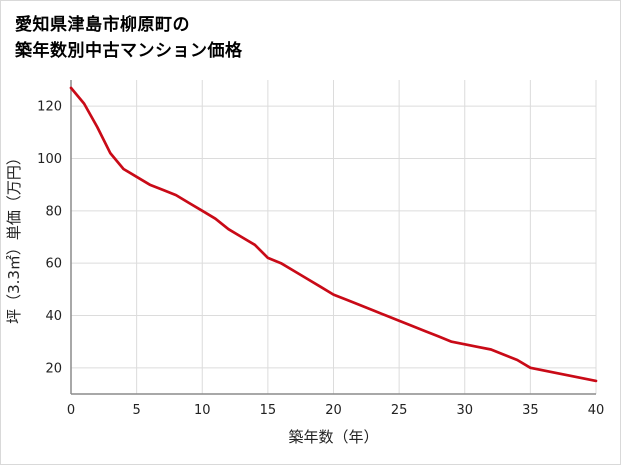 The height and width of the screenshot is (465, 621). I want to click on x-tick-label: 15, so click(268, 410).